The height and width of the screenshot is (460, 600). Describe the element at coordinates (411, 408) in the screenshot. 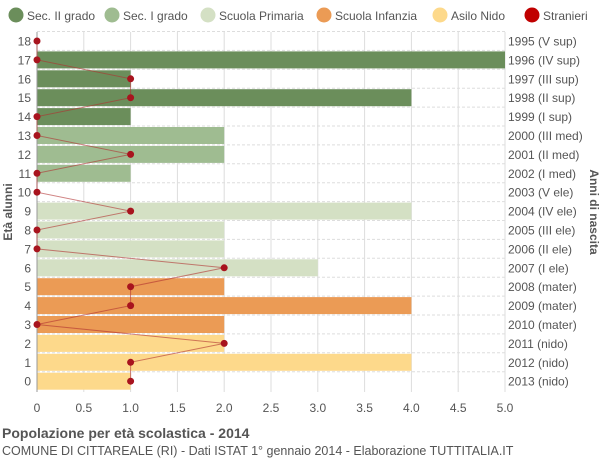

I see `x-tick-label: 4.0` at that location.